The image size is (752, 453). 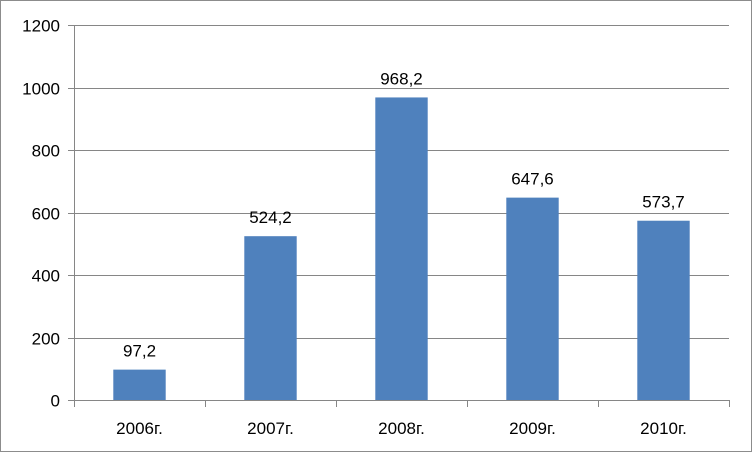 What do you see at coordinates (46, 276) in the screenshot?
I see `y-tick-label: 400` at bounding box center [46, 276].